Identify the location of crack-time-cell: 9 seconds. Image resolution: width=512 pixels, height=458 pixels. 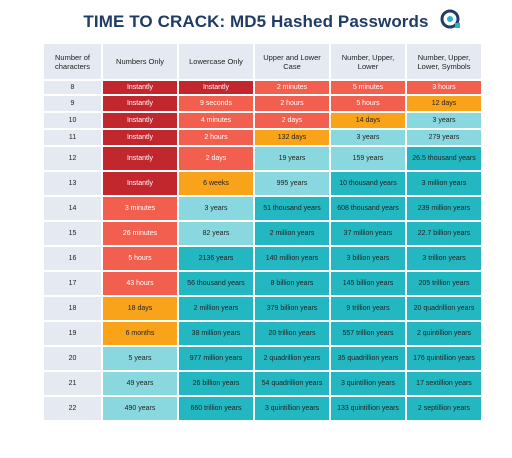
(216, 103).